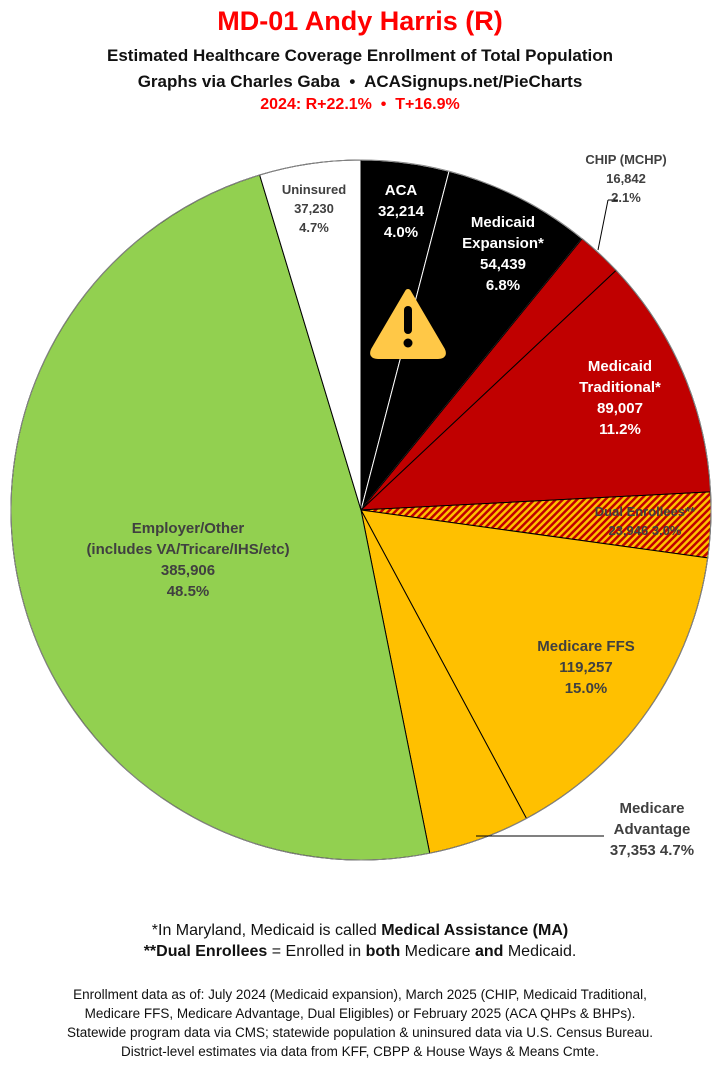  What do you see at coordinates (205, 951) in the screenshot?
I see `footnote-bold: **Dual Enrollees` at bounding box center [205, 951].